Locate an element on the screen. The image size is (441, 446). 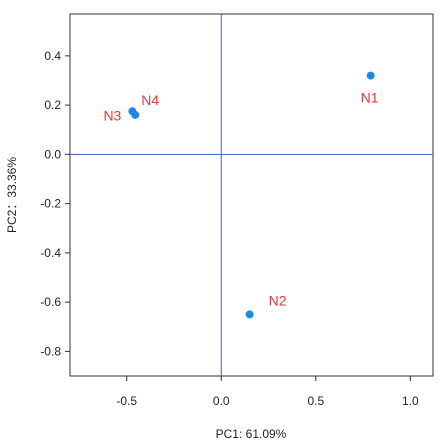
y-tick-label: -0.2 is located at coordinates (50, 204).